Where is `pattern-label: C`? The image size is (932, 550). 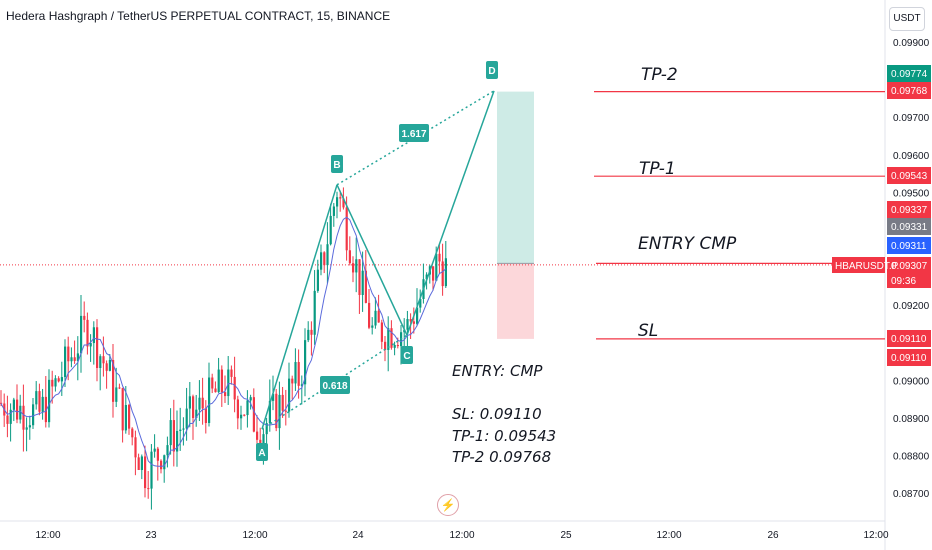 pattern-label: C is located at coordinates (406, 356).